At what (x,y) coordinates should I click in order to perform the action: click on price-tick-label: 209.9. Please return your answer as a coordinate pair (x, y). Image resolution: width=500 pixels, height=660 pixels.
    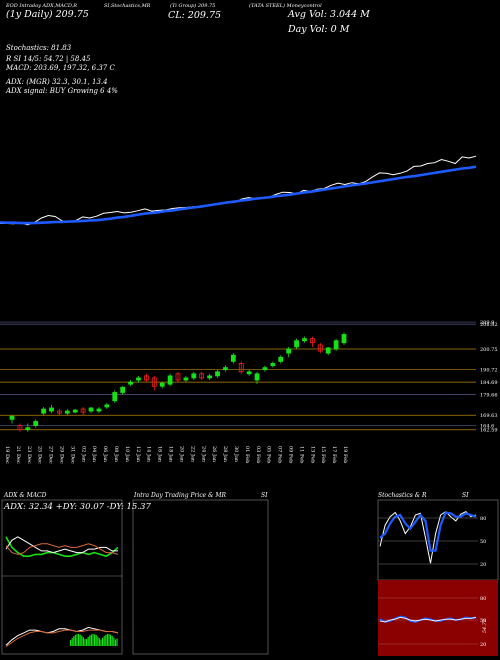
    Looking at the image, I should click on (487, 323).